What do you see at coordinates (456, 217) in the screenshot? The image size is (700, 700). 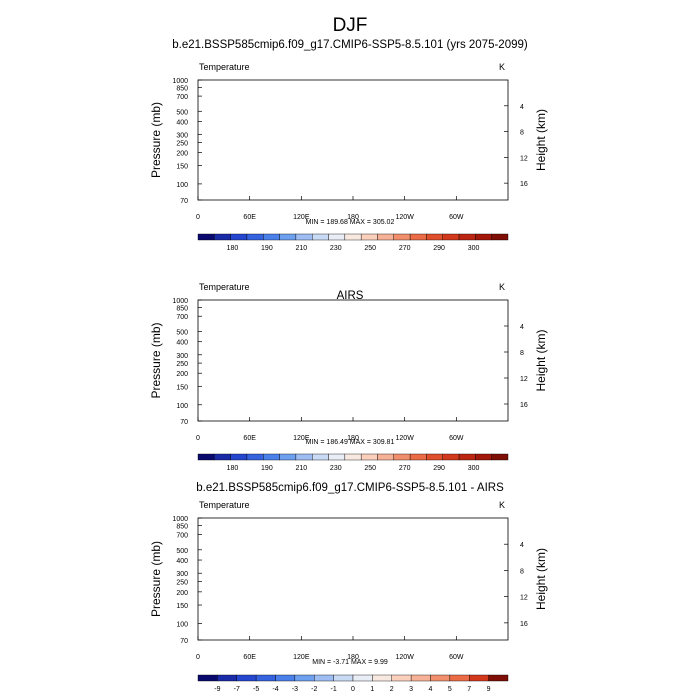 I see `x-tick-label: 60W` at bounding box center [456, 217].